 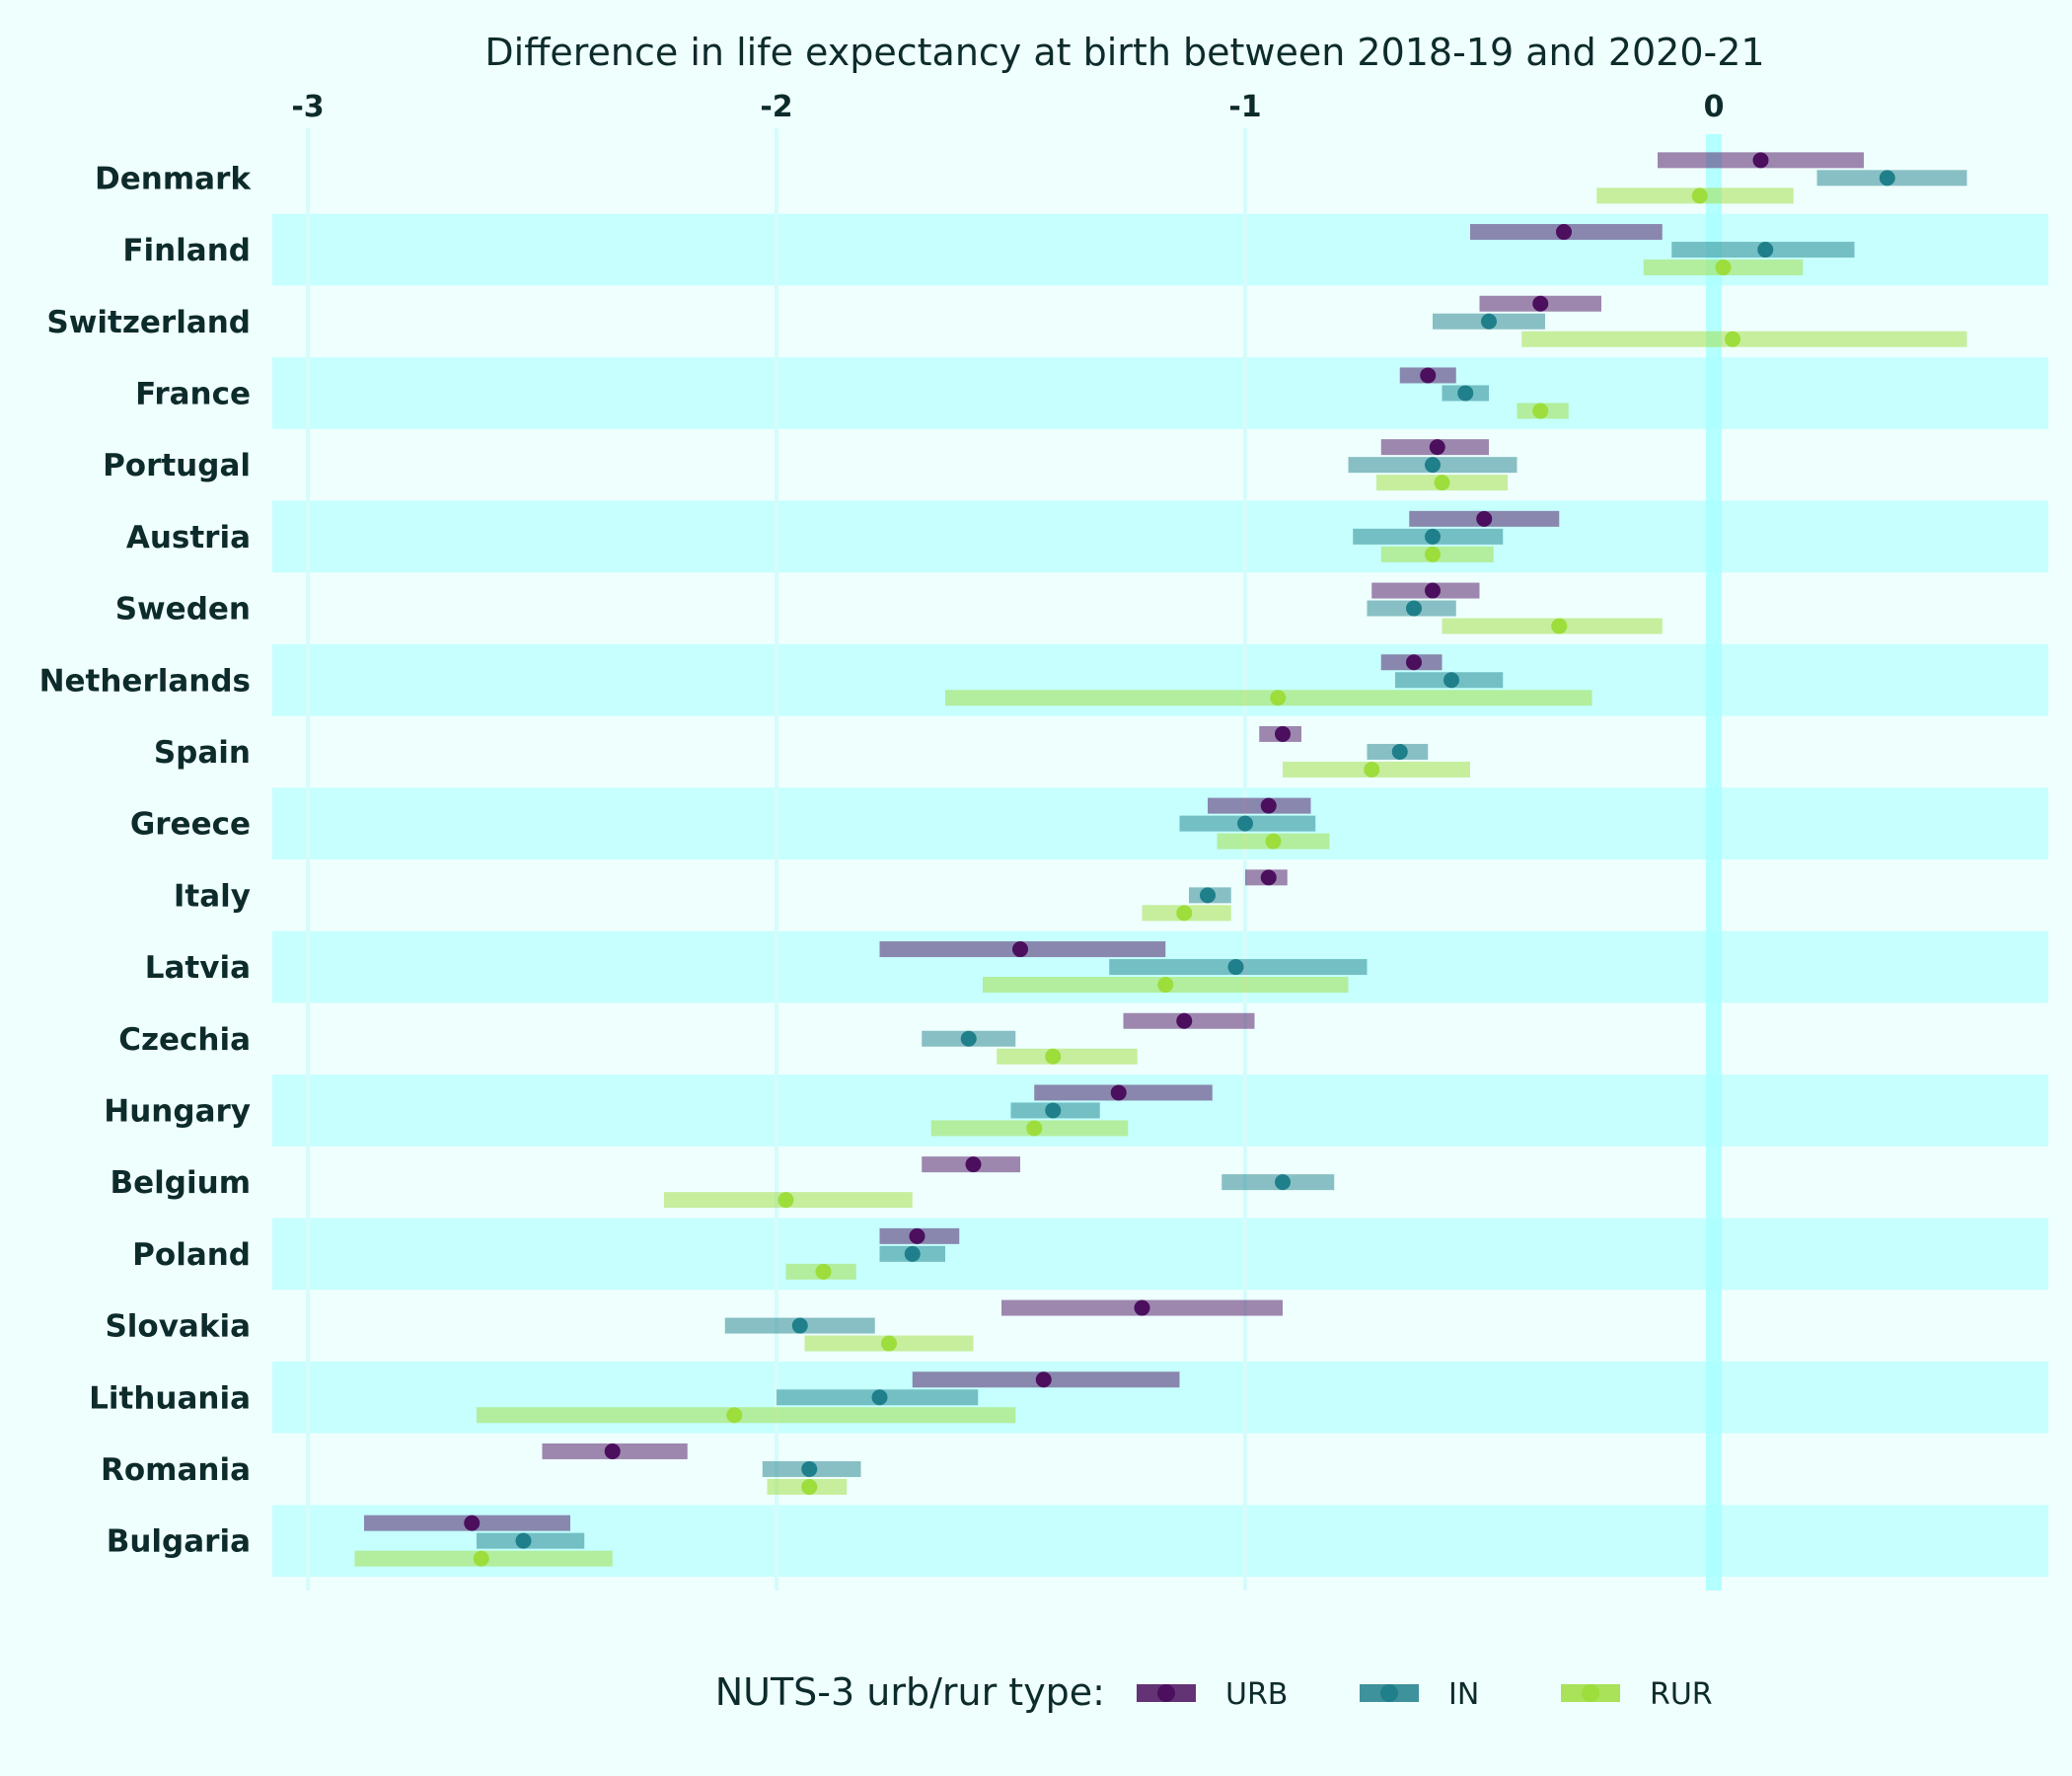 What do you see at coordinates (183, 610) in the screenshot?
I see `country-label: Sweden` at bounding box center [183, 610].